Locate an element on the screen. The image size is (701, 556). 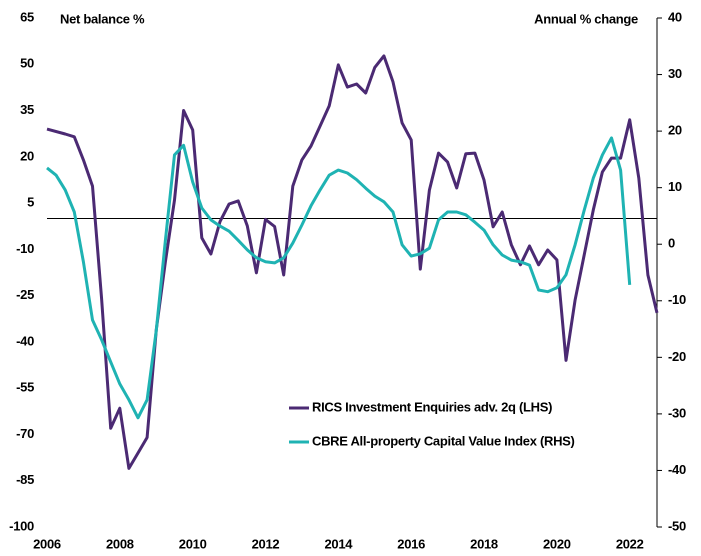
y-tick-label: -55 is located at coordinates (25, 387).